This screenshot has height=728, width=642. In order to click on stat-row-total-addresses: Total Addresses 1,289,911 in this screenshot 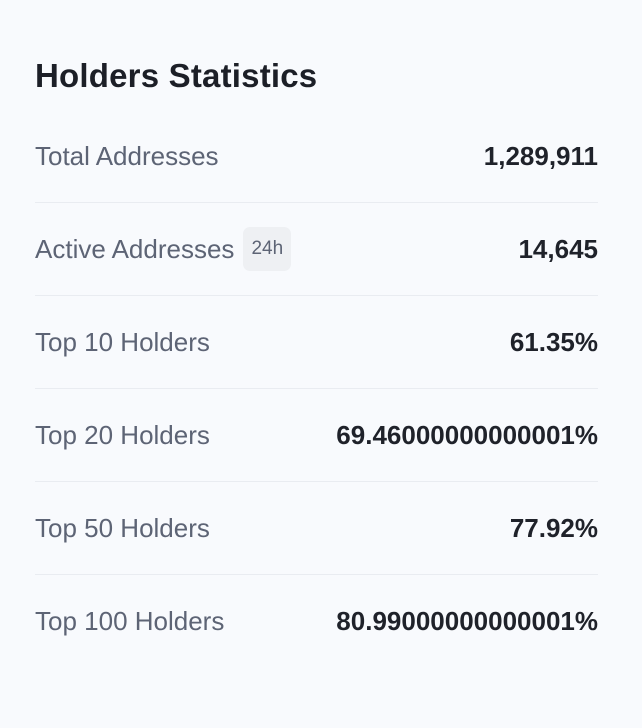, I will do `click(316, 156)`.